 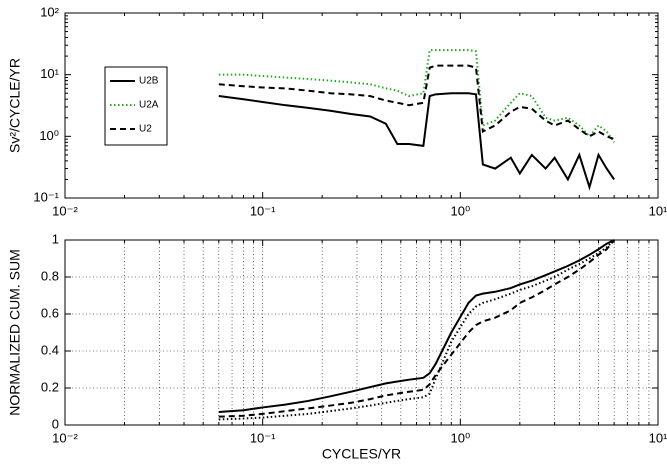 What do you see at coordinates (361, 454) in the screenshot?
I see `x-axis-label: CYCLES/YR` at bounding box center [361, 454].